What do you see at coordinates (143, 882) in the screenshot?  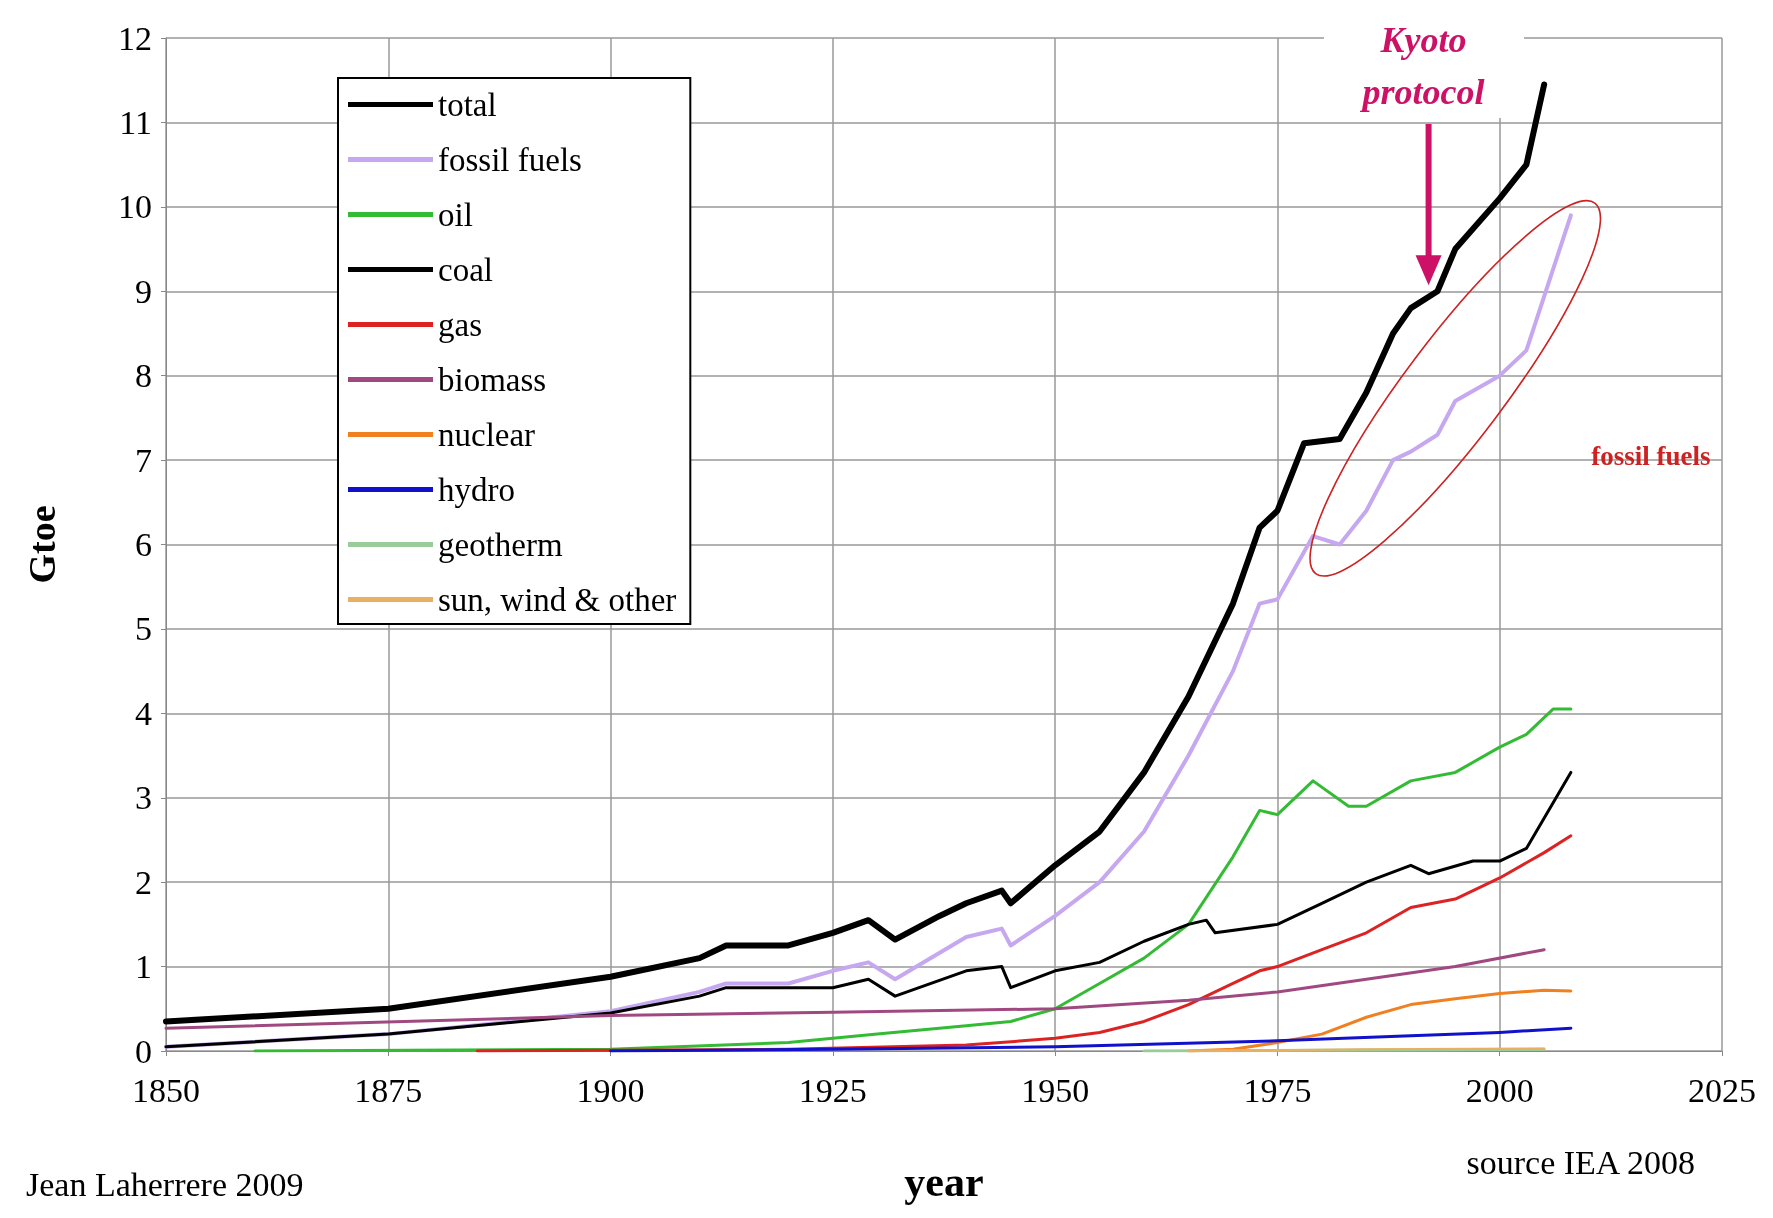 I see `y-tick-label: 2` at bounding box center [143, 882].